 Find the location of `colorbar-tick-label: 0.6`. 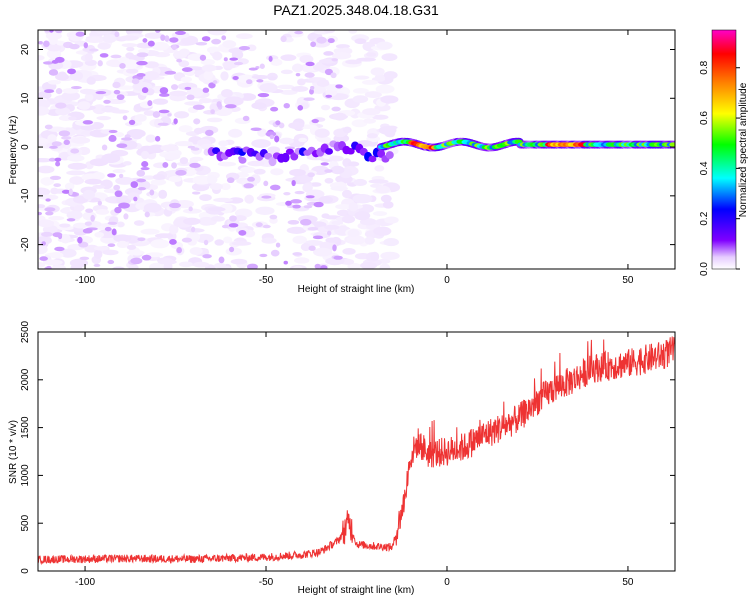

colorbar-tick-label: 0.6 is located at coordinates (704, 118).